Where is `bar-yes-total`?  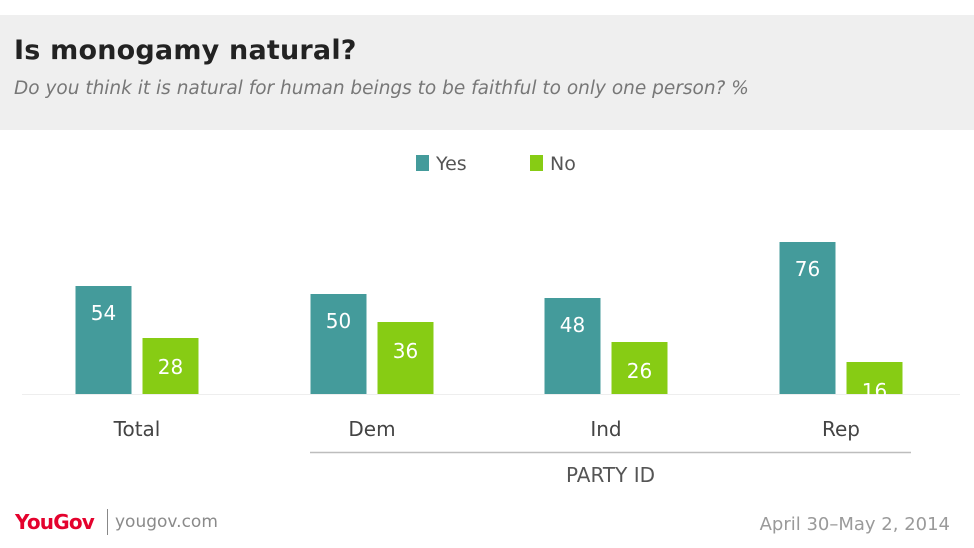 bar-yes-total is located at coordinates (103, 340).